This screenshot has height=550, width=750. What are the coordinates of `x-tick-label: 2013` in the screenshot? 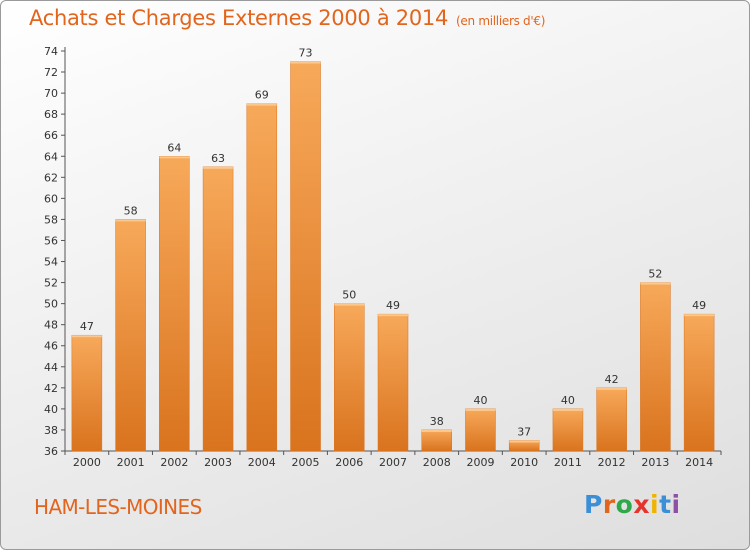 It's located at (655, 462).